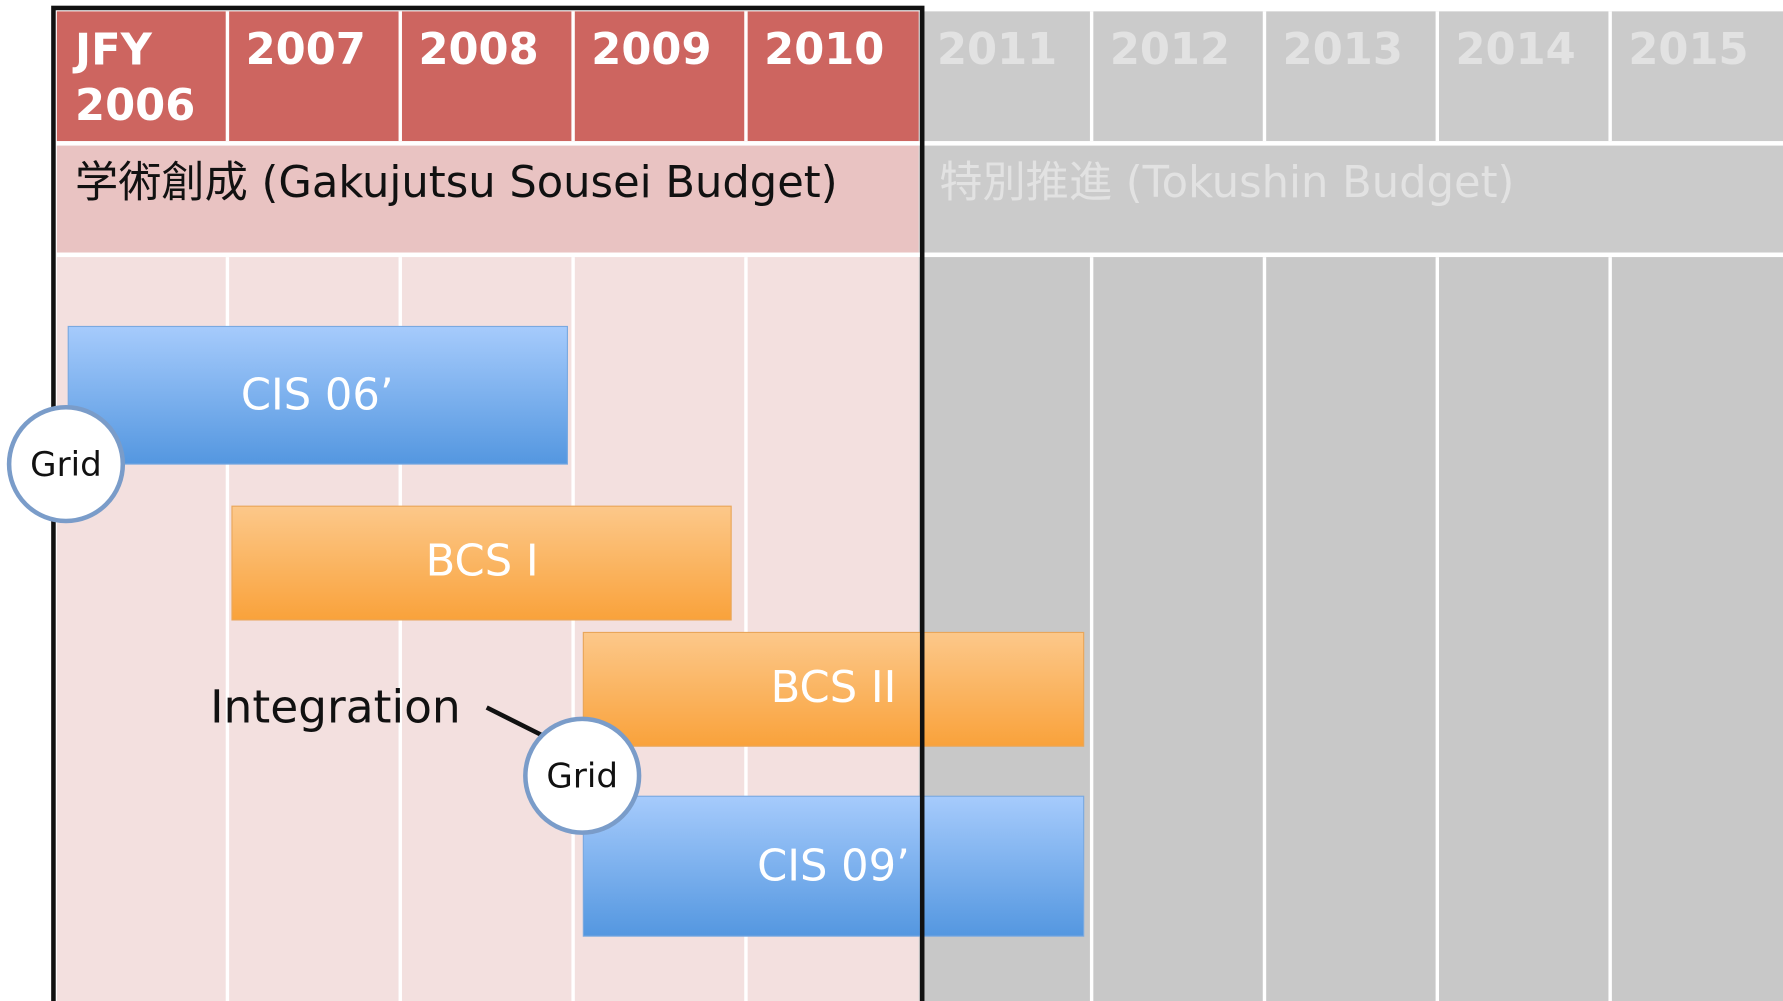  I want to click on bar-label: BCS I, so click(482, 562).